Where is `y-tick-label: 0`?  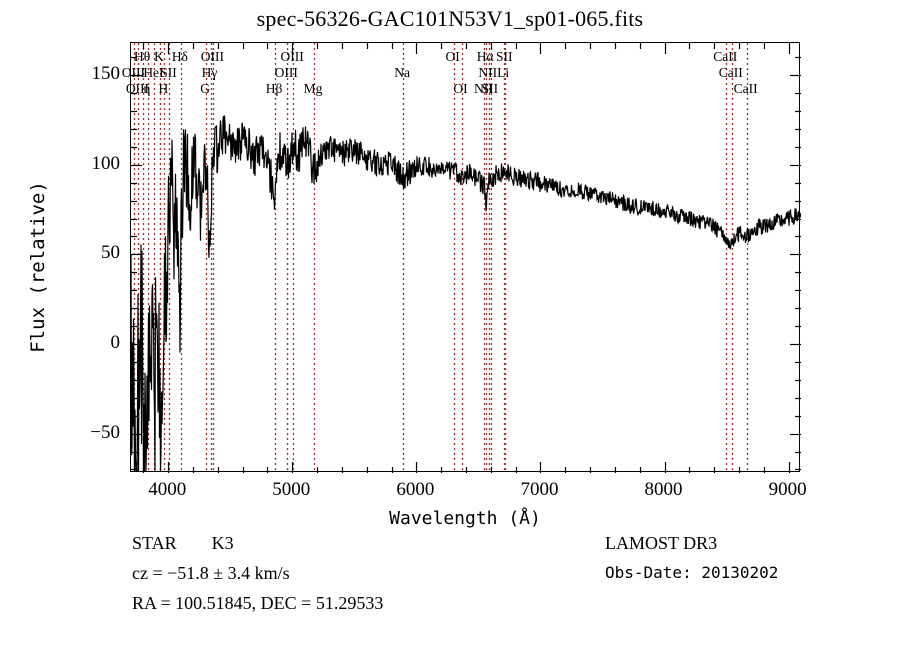 y-tick-label: 0 is located at coordinates (115, 342).